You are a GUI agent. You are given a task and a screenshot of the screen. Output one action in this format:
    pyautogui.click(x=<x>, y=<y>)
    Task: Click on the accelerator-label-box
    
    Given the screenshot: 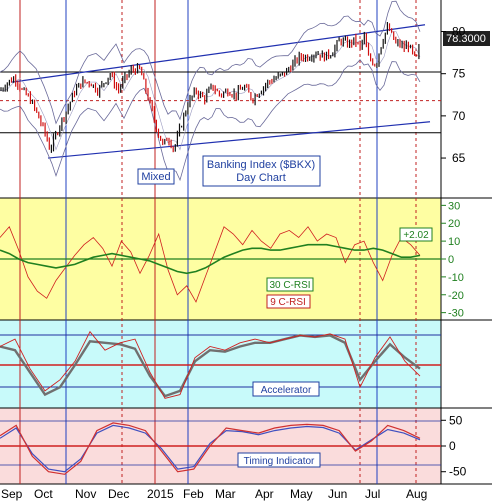 What is the action you would take?
    pyautogui.click(x=286, y=389)
    